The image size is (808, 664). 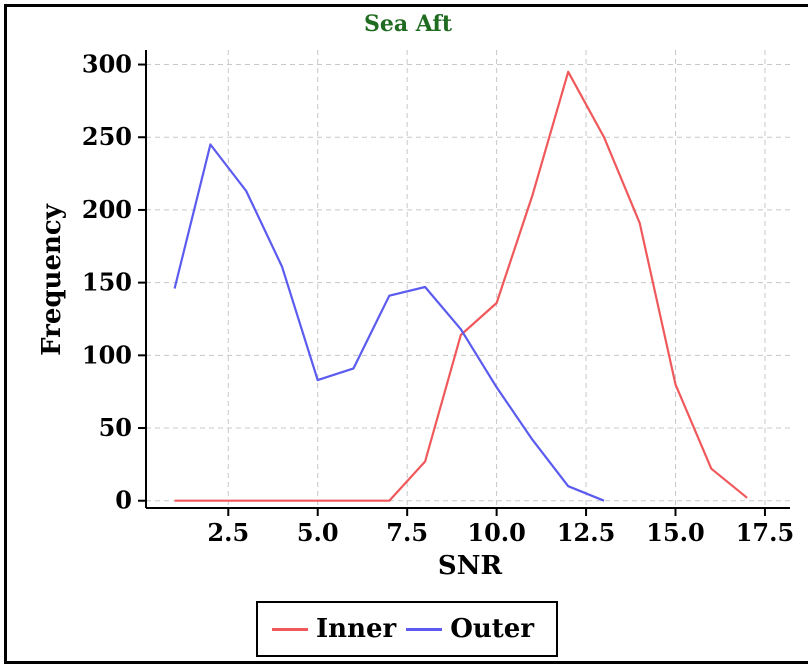 What do you see at coordinates (675, 532) in the screenshot?
I see `x-tick-label: 15.0` at bounding box center [675, 532].